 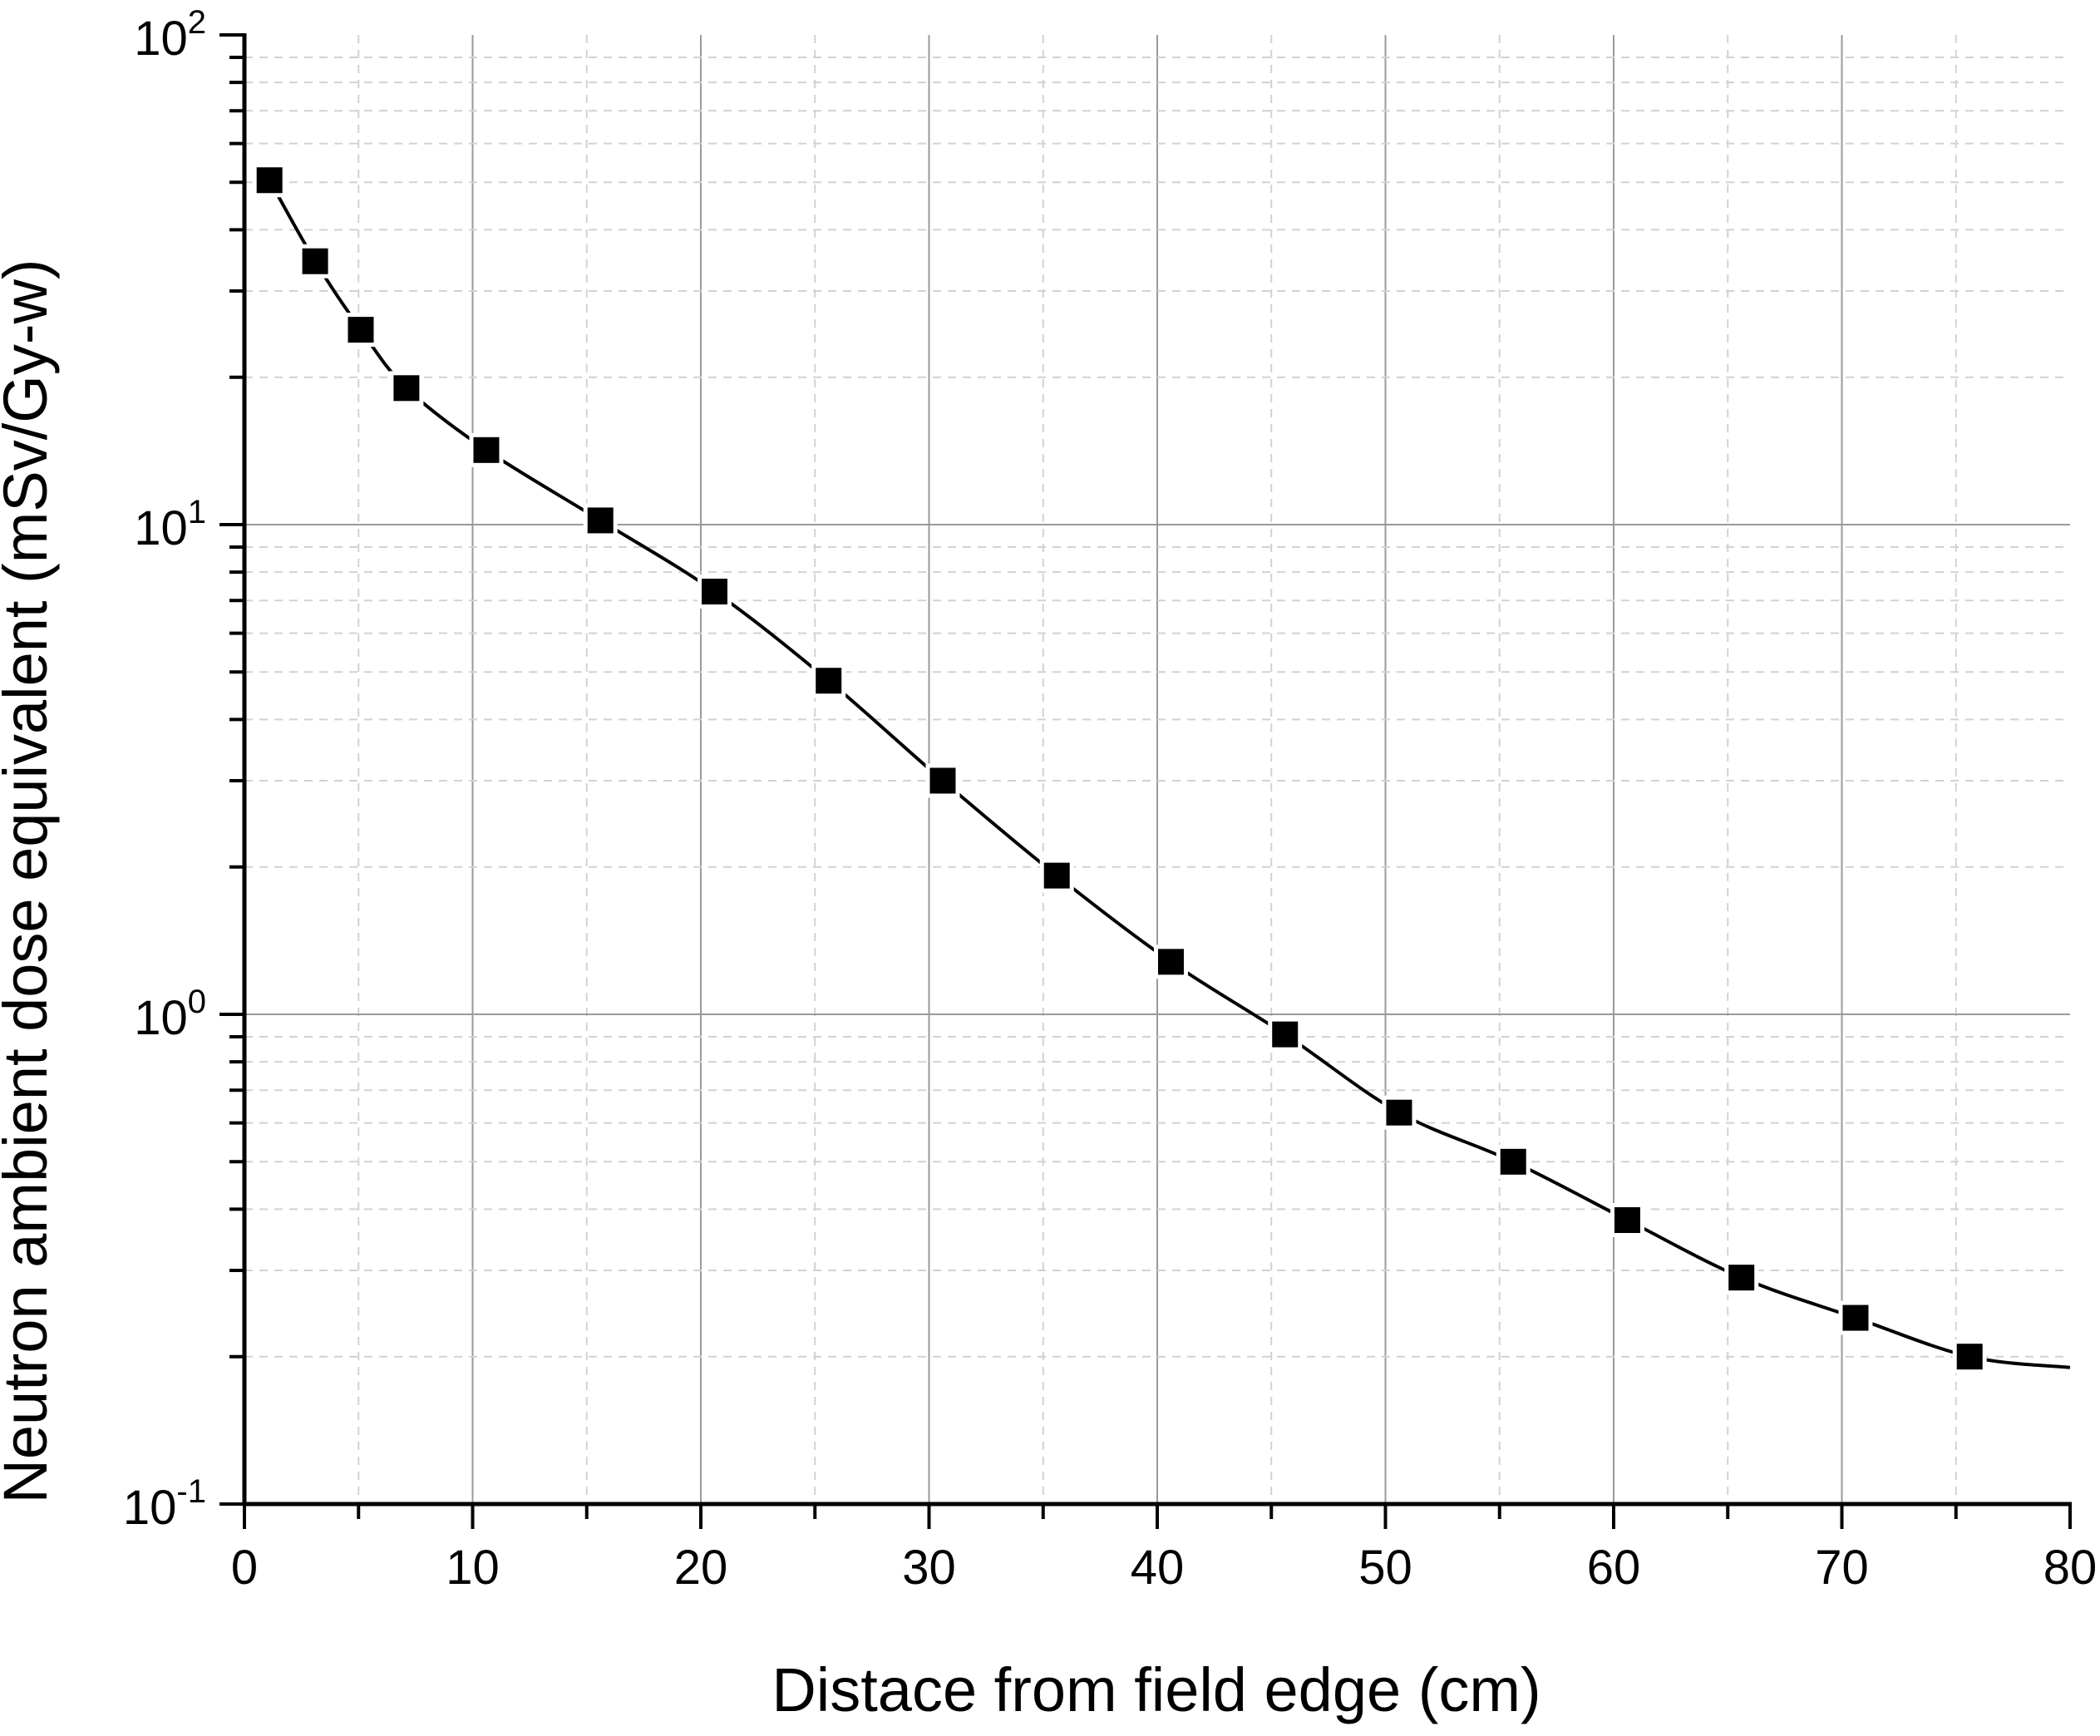 What do you see at coordinates (1614, 1568) in the screenshot?
I see `x-tick-label: 60` at bounding box center [1614, 1568].